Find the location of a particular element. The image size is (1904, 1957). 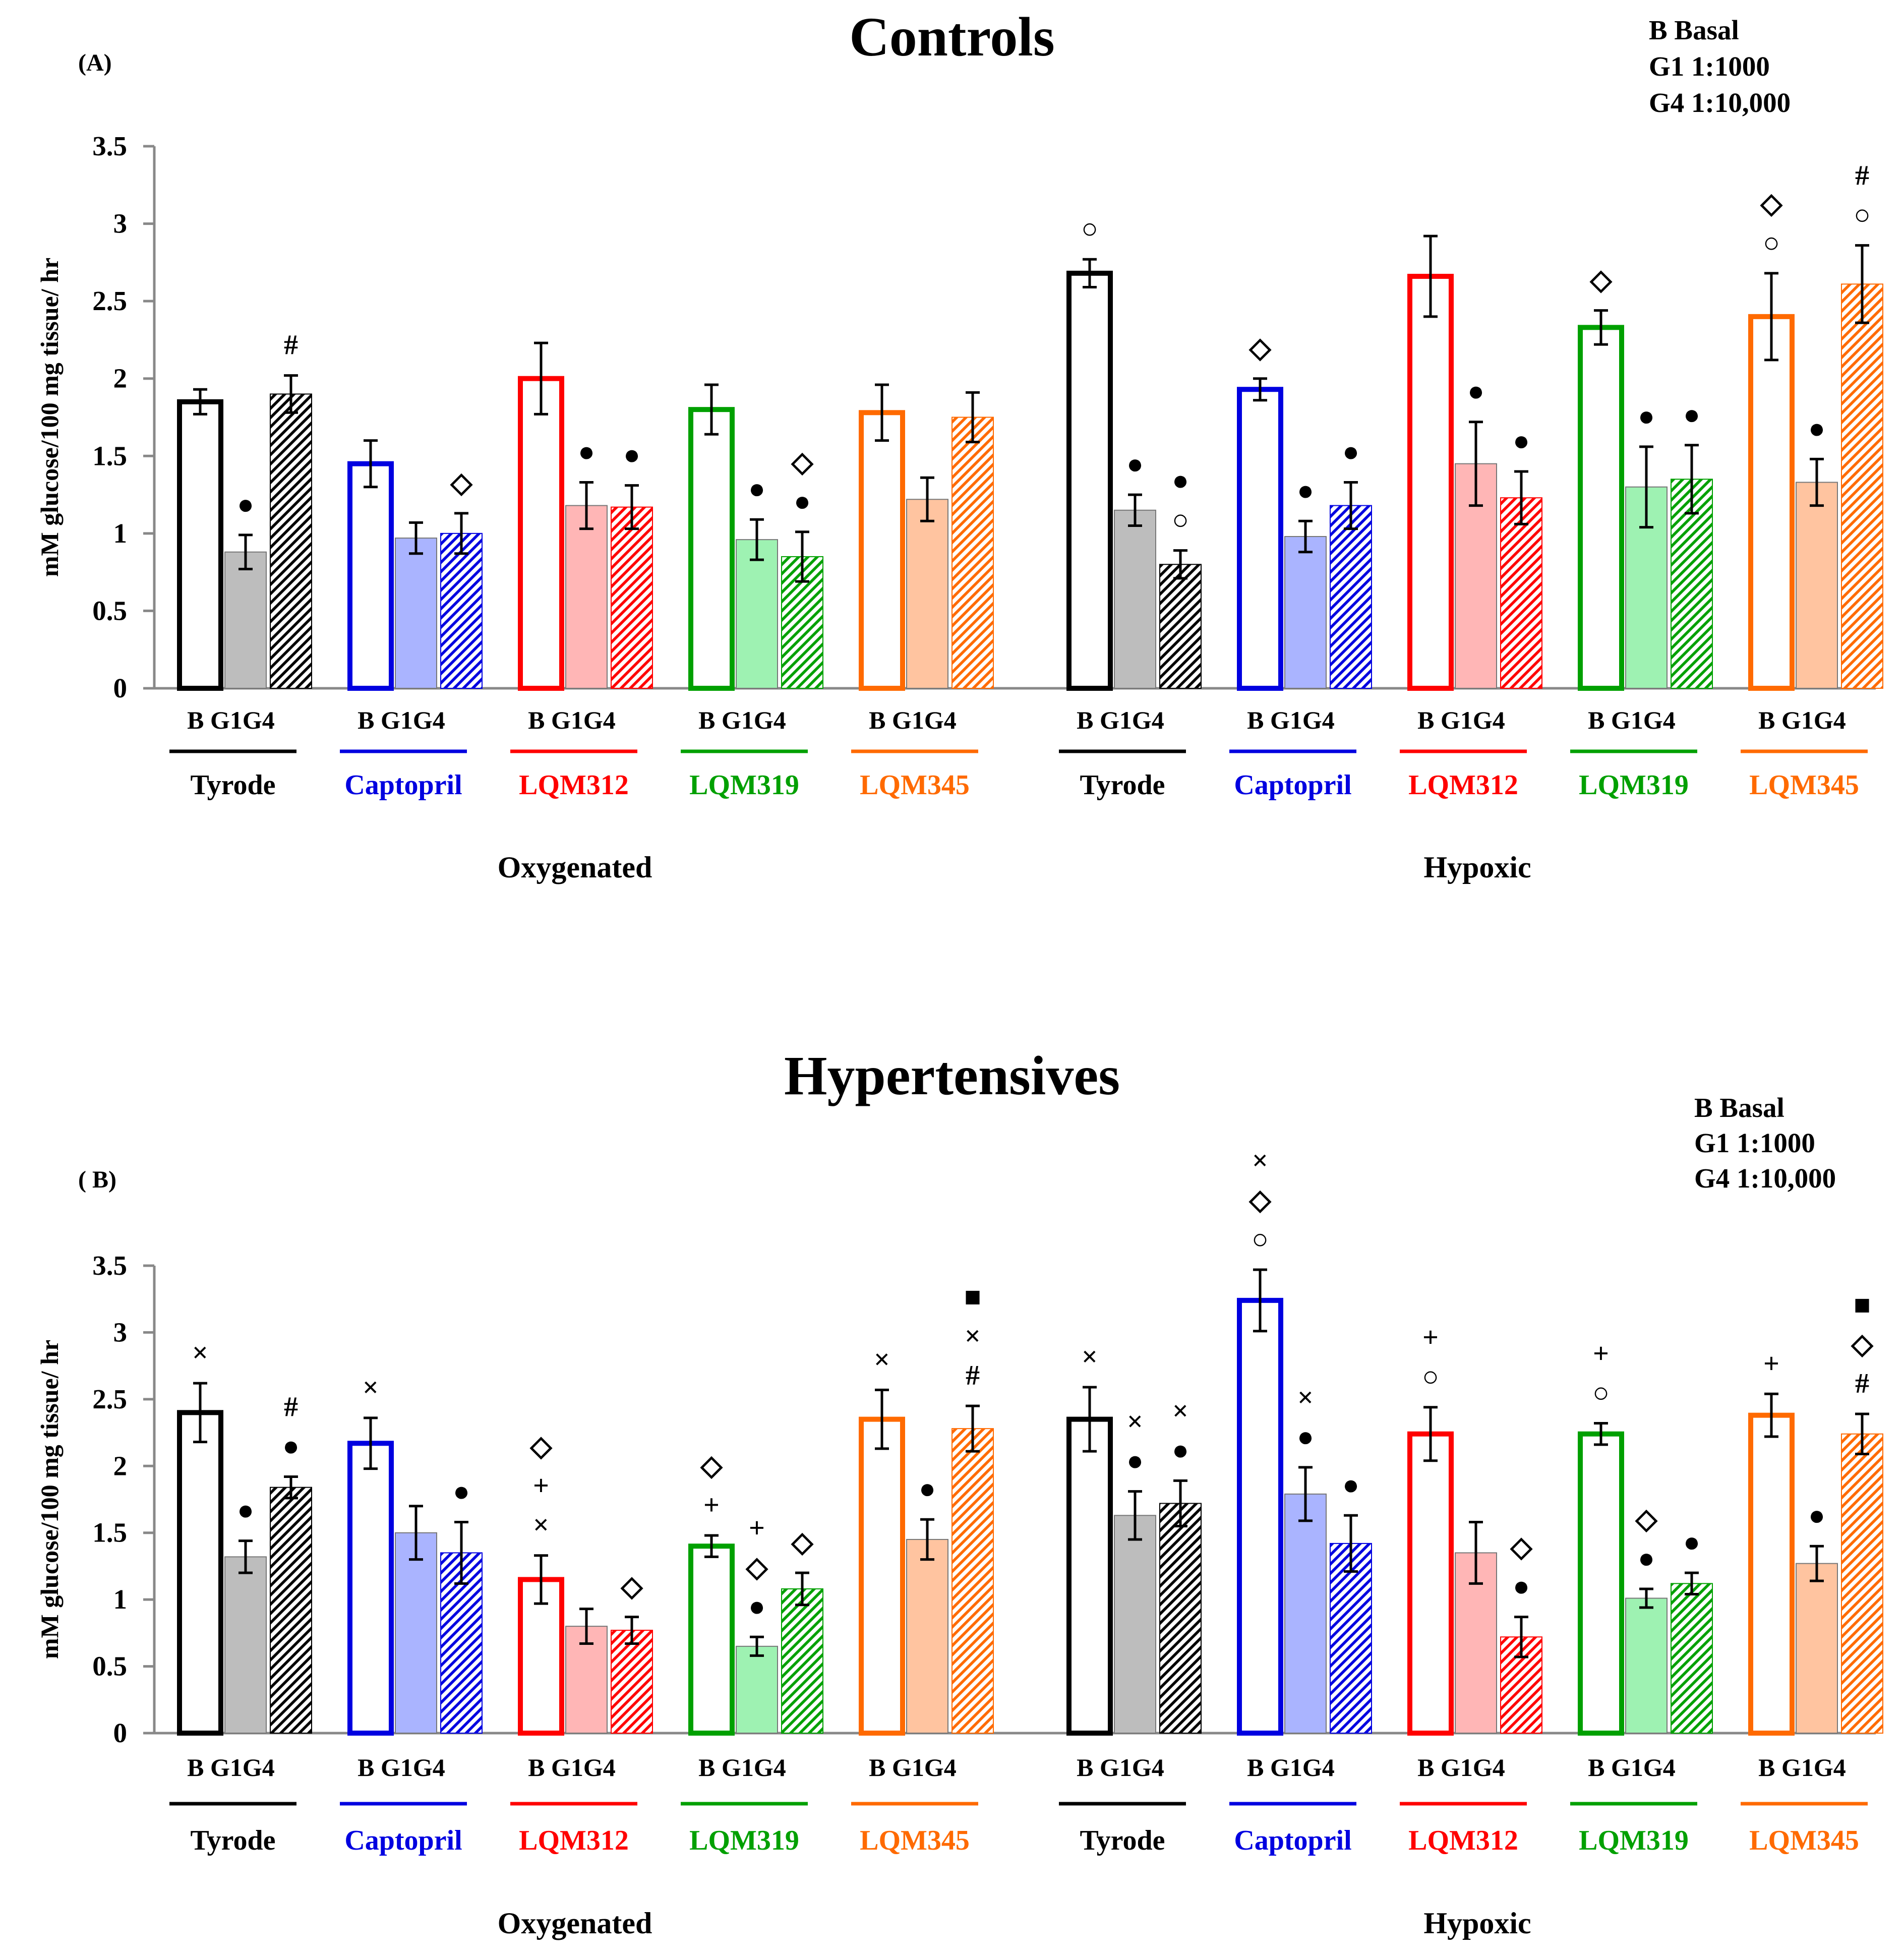

bar-lqm312-oxygenated-g4 is located at coordinates (632, 597).